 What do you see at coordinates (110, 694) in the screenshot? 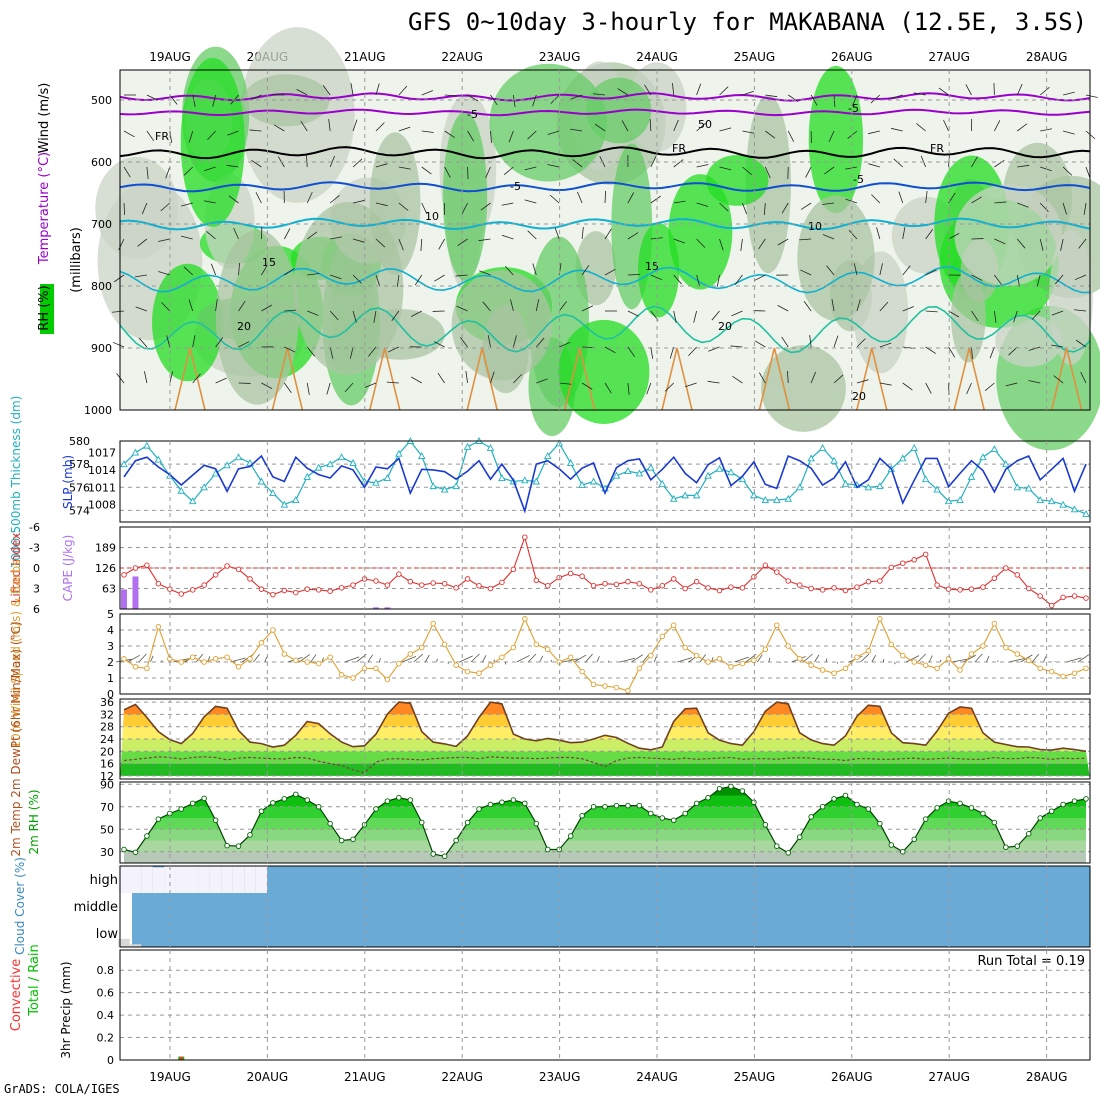
I see `wind-tick-label: 0` at bounding box center [110, 694].